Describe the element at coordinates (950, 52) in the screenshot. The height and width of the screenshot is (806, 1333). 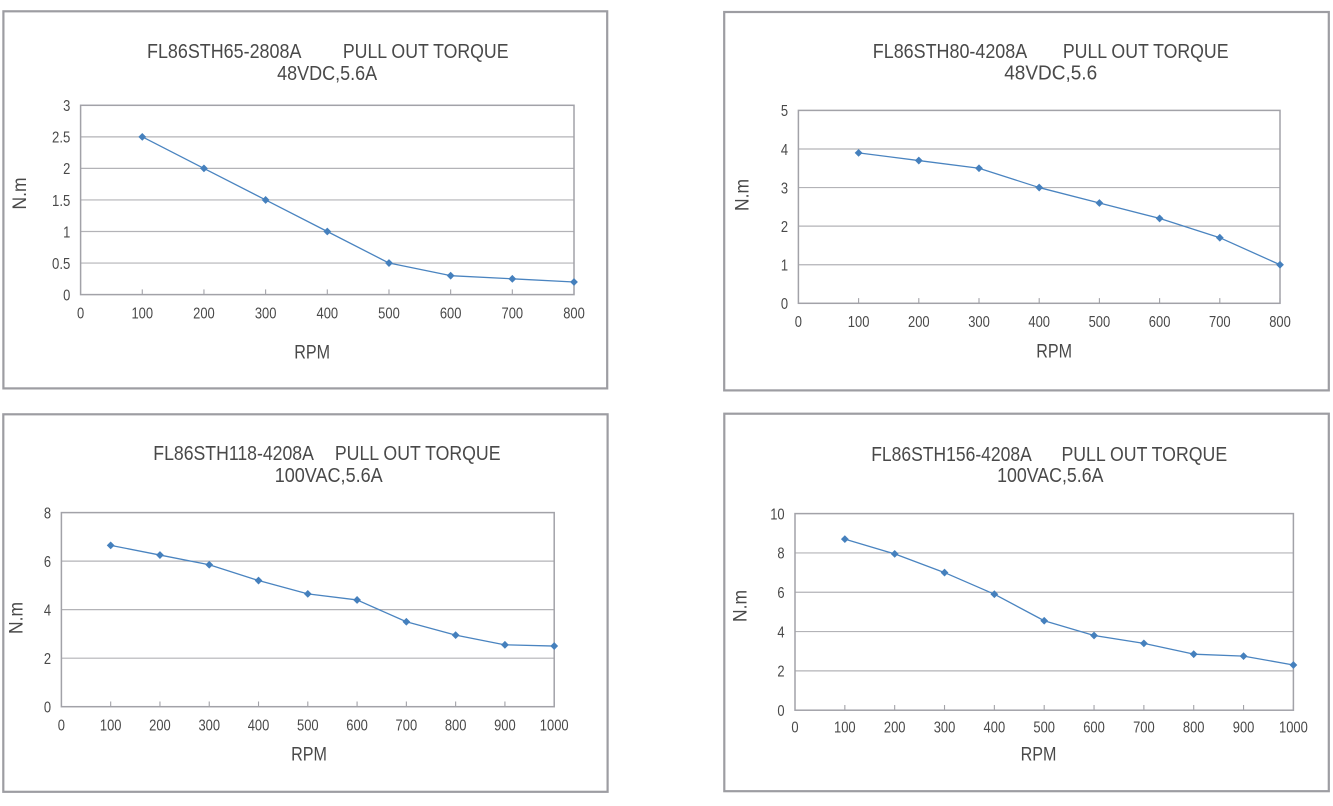
I see `svg-text: FL86STH80-4208A` at that location.